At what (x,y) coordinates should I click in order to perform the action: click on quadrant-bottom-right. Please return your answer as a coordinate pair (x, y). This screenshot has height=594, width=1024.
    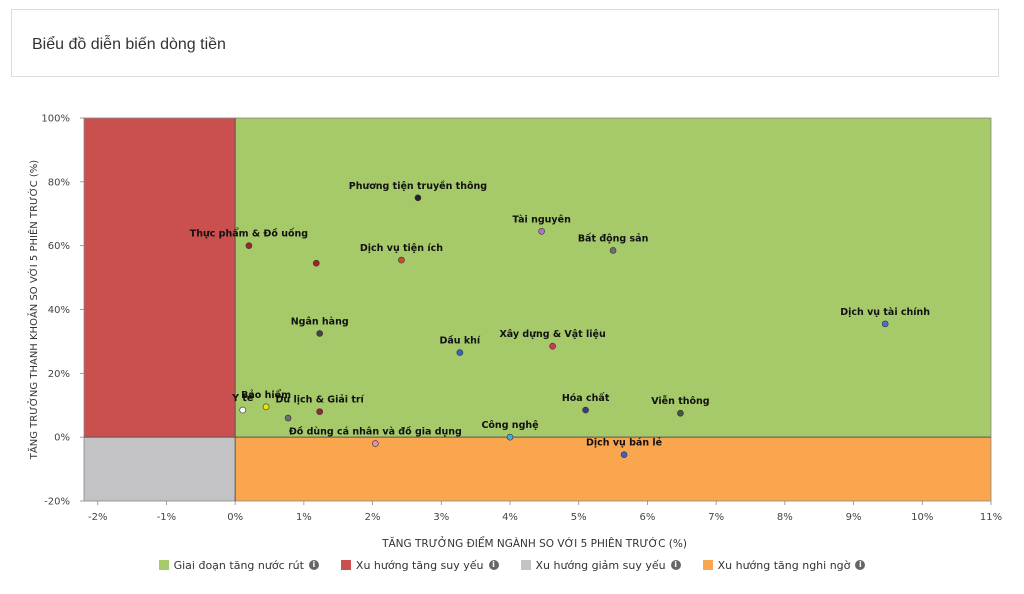
    Looking at the image, I should click on (613, 469).